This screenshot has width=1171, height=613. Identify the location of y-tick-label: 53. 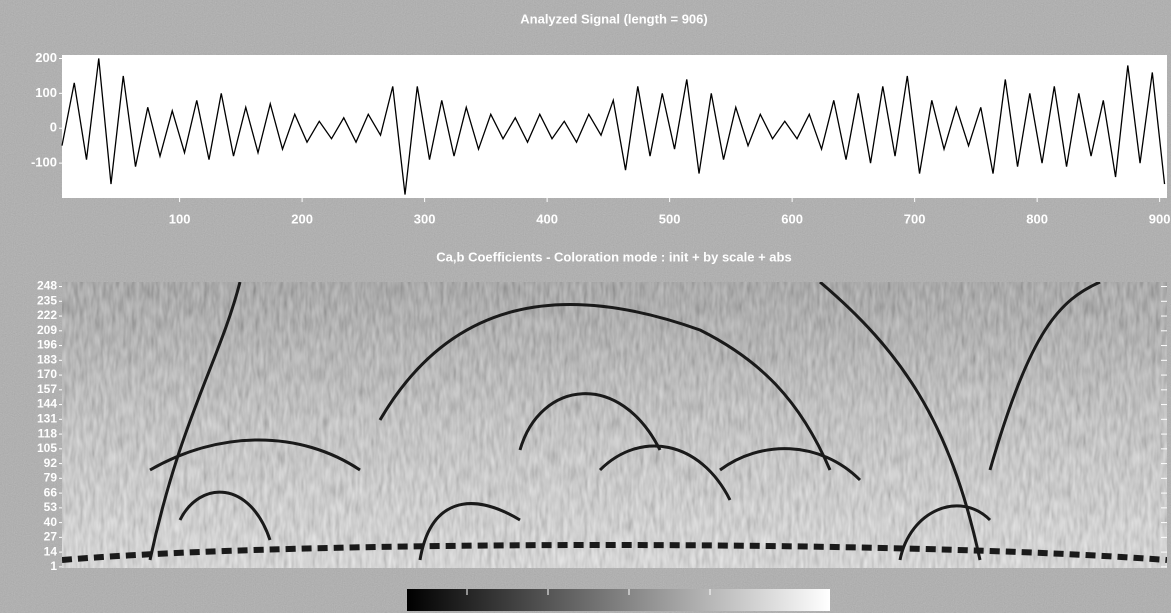
(51, 507).